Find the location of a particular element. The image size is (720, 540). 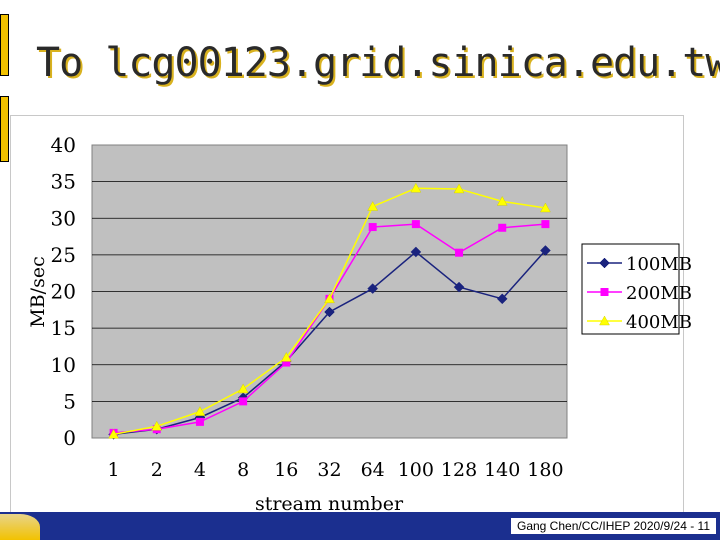

left-accent-bar-top is located at coordinates (4, 45).